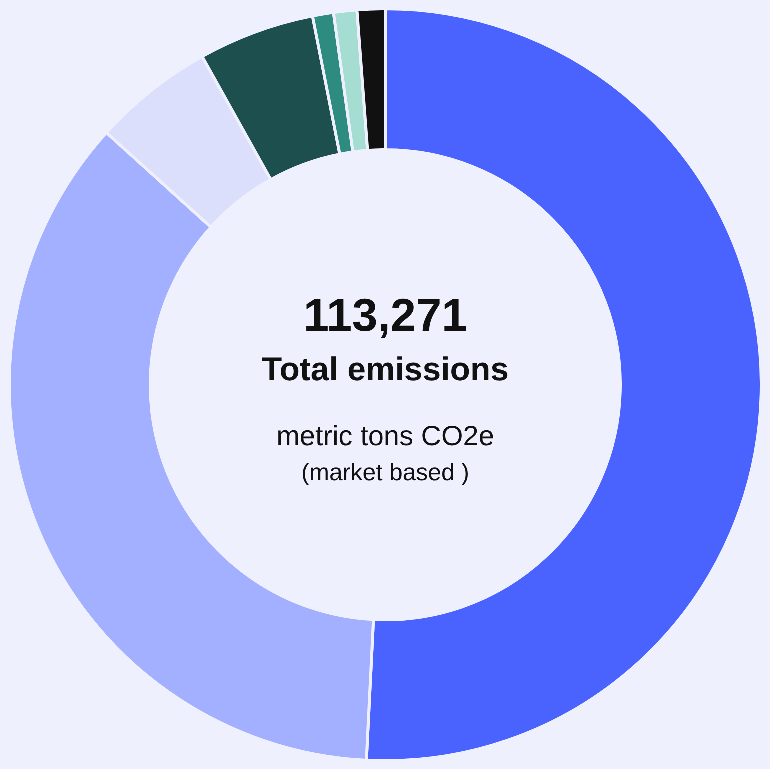  What do you see at coordinates (385, 436) in the screenshot?
I see `text: metric tons CO2e` at bounding box center [385, 436].